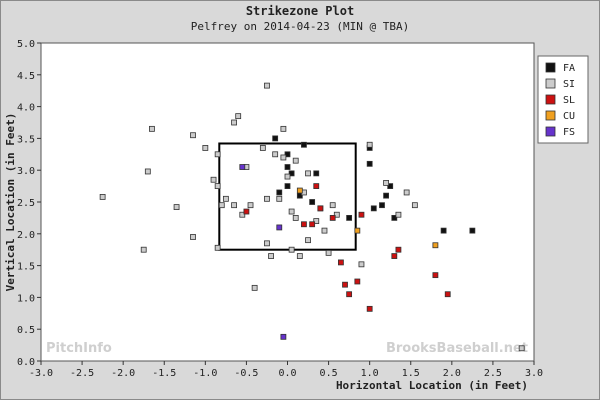 Image resolution: width=600 pixels, height=400 pixels. What do you see at coordinates (283, 336) in the screenshot?
I see `pitch-point-fs` at bounding box center [283, 336].